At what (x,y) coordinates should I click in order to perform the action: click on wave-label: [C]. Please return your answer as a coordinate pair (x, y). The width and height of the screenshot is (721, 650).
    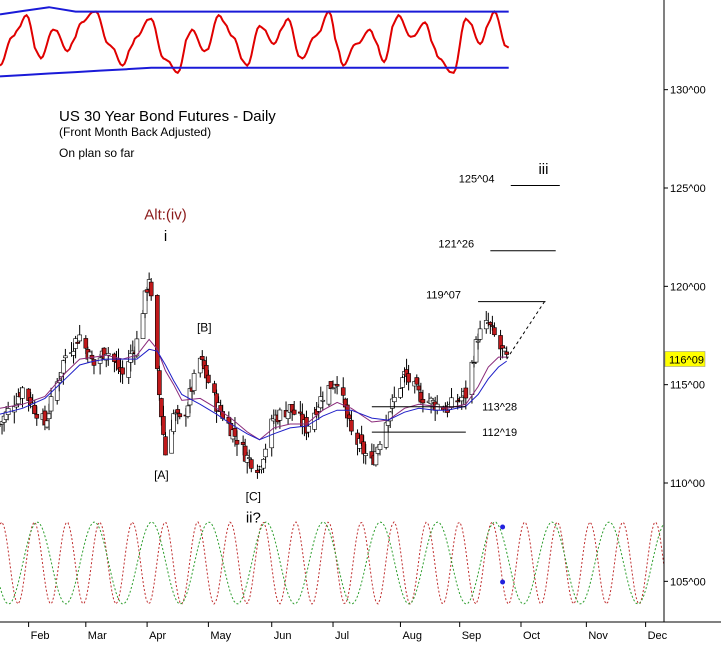
    Looking at the image, I should click on (253, 497).